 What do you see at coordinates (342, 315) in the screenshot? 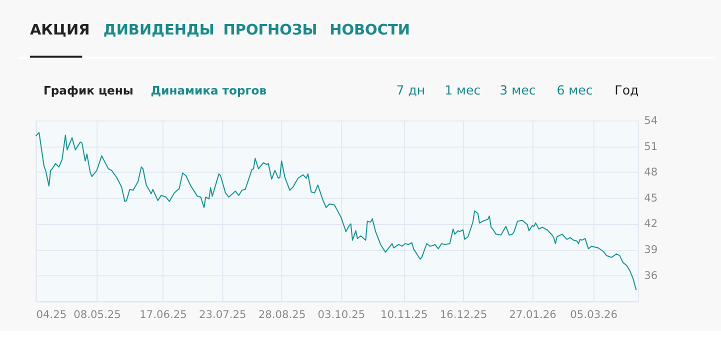
I see `x-tick-label: 03.10.25` at bounding box center [342, 315].